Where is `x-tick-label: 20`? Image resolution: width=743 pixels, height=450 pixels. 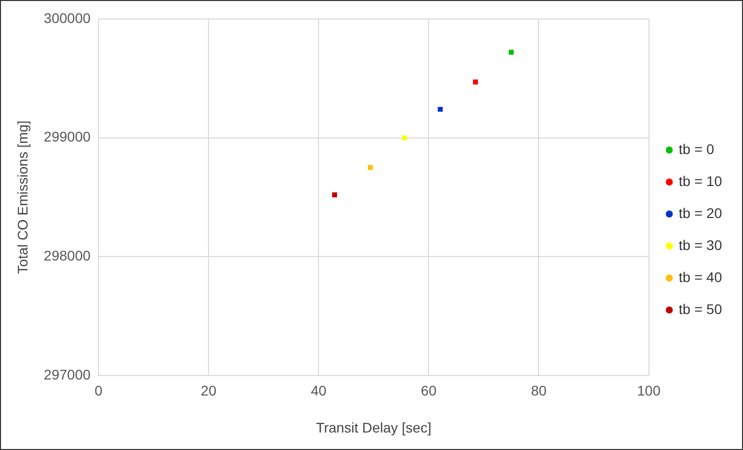 x-tick-label: 20 is located at coordinates (208, 390).